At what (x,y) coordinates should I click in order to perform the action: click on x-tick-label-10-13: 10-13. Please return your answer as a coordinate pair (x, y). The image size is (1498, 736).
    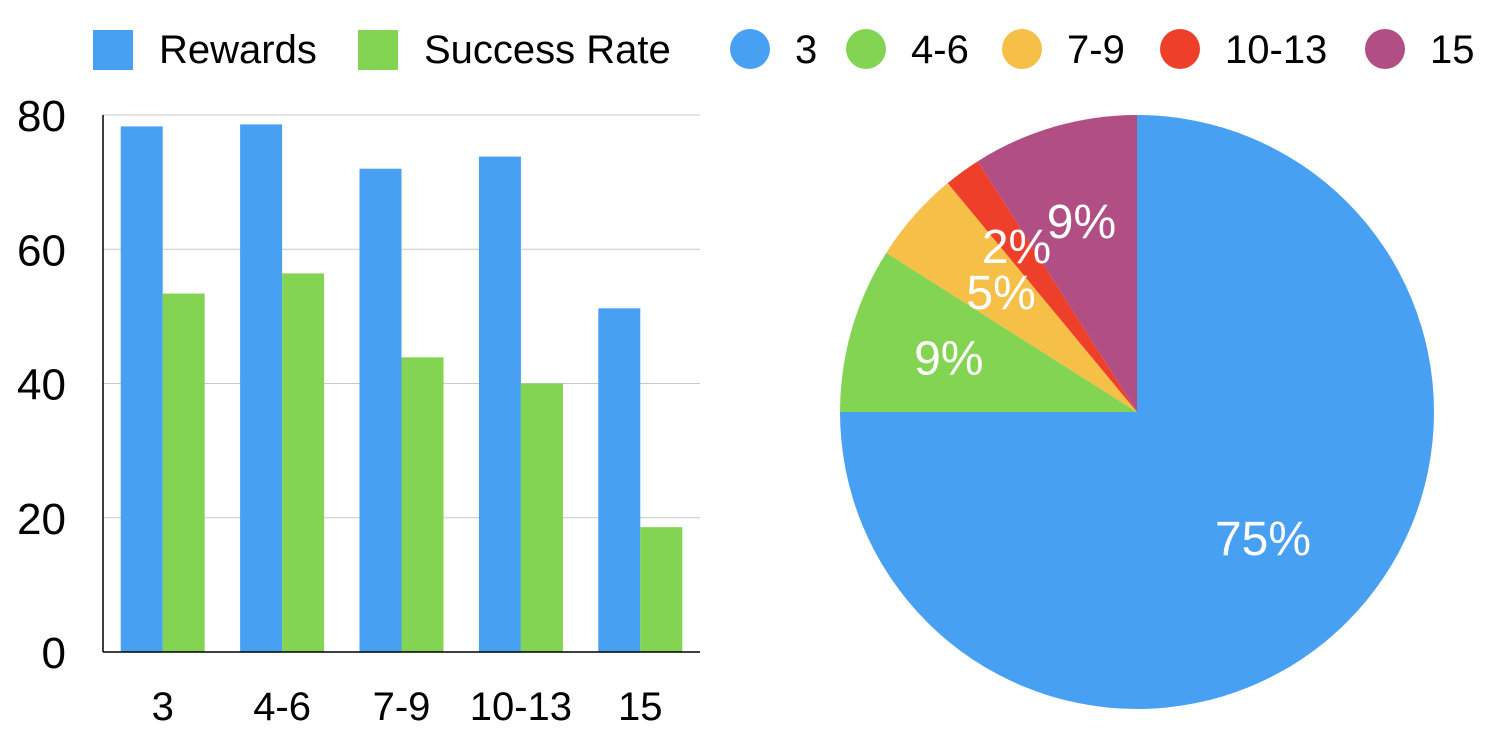
    Looking at the image, I should click on (521, 707).